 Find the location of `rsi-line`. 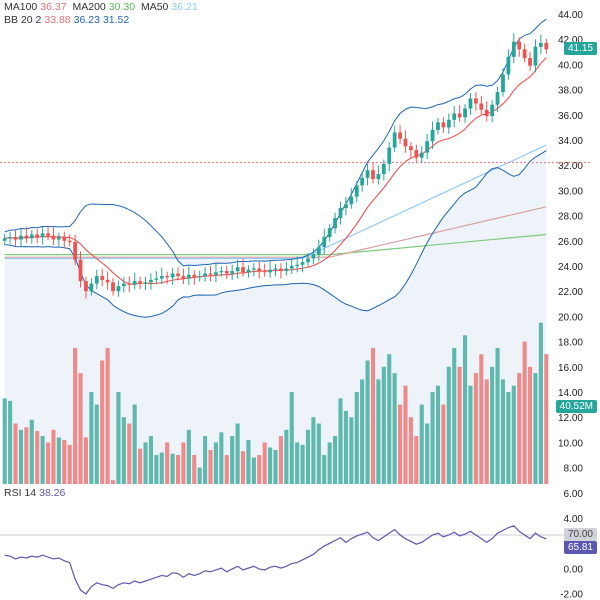

rsi-line is located at coordinates (275, 560).